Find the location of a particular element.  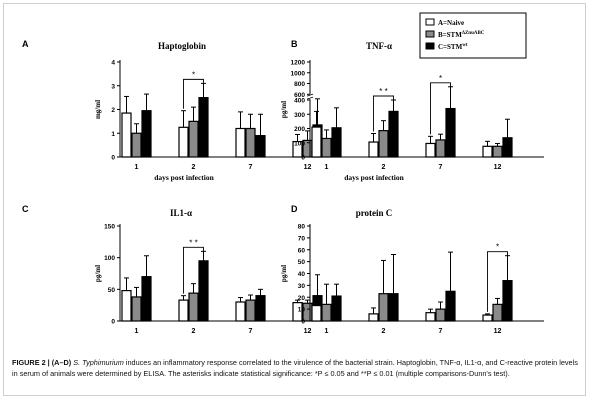

y-tick-label: 3 is located at coordinates (113, 86).